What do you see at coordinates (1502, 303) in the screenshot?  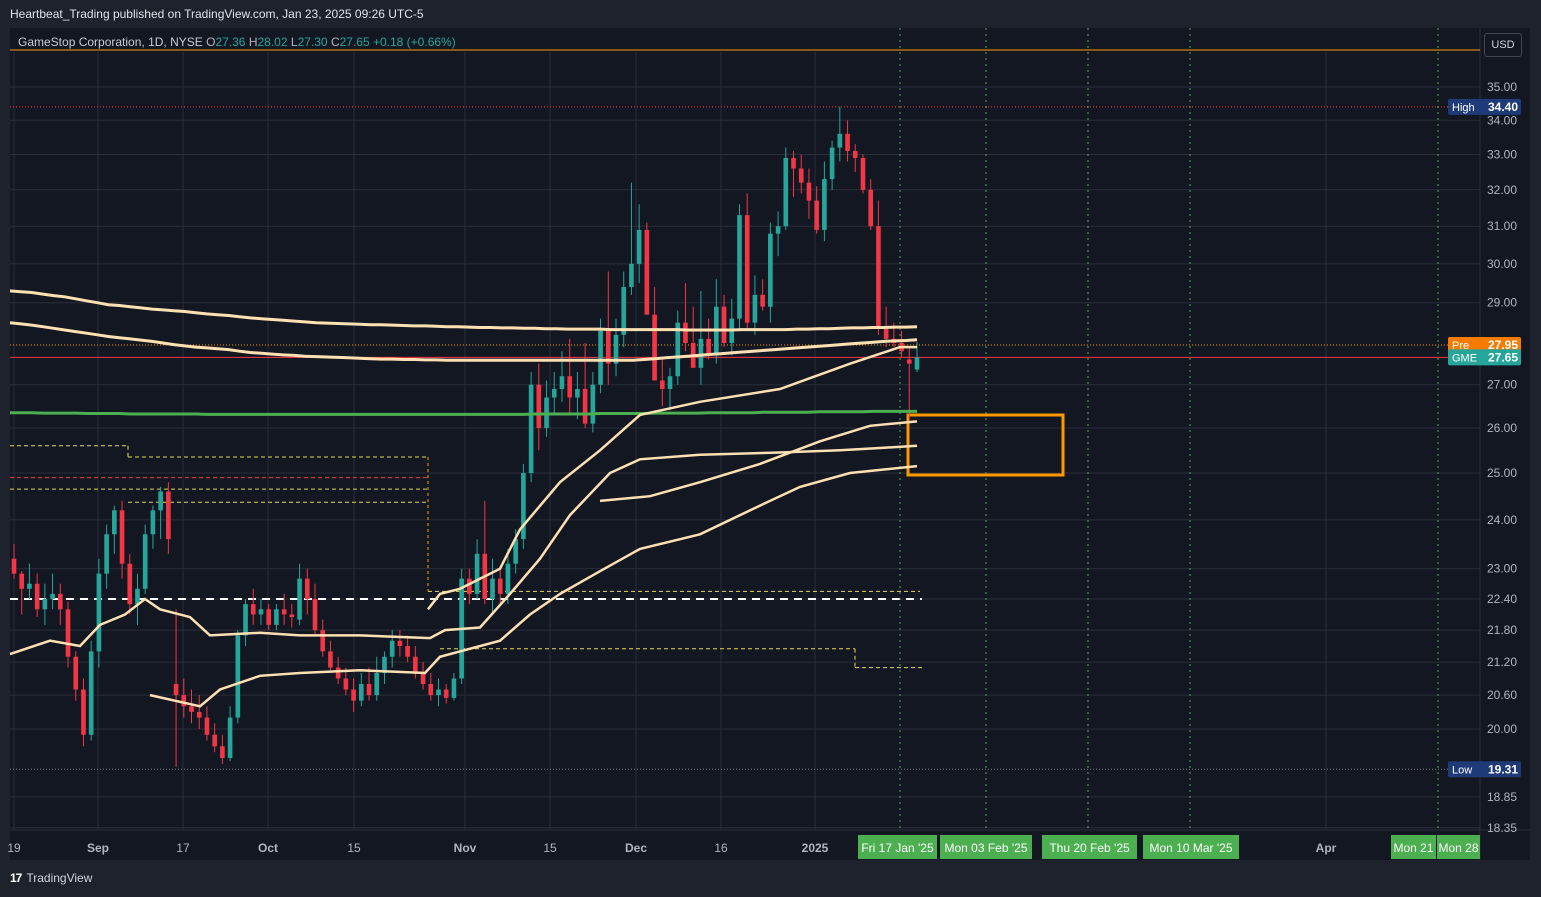 I see `price-tick-label: 29.00` at bounding box center [1502, 303].